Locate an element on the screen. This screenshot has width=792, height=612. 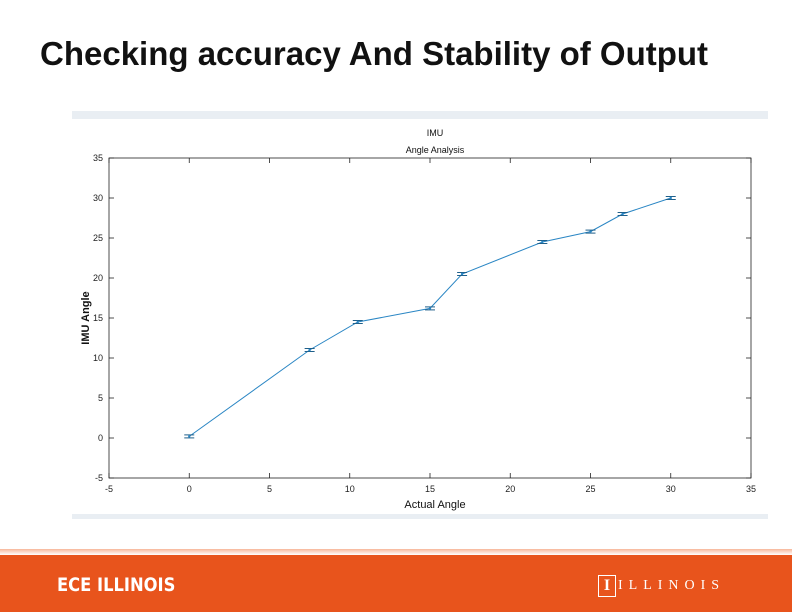
x-axis-label: Actual Angle is located at coordinates (434, 505).